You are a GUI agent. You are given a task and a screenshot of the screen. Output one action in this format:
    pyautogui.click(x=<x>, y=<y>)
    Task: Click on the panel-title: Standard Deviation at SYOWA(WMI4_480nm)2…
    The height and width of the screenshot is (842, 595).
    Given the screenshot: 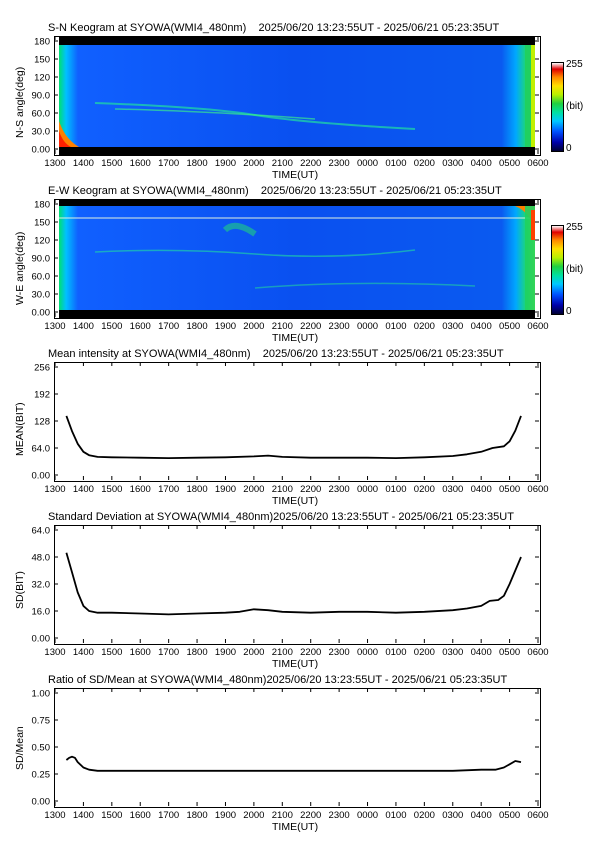 What is the action you would take?
    pyautogui.click(x=281, y=517)
    